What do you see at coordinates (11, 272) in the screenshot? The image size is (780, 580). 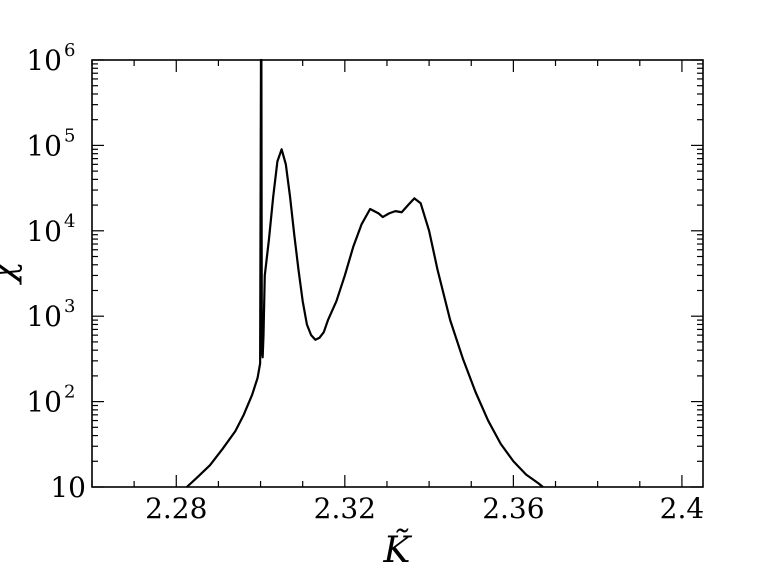 I see `y-axis-label: χ` at bounding box center [11, 272].